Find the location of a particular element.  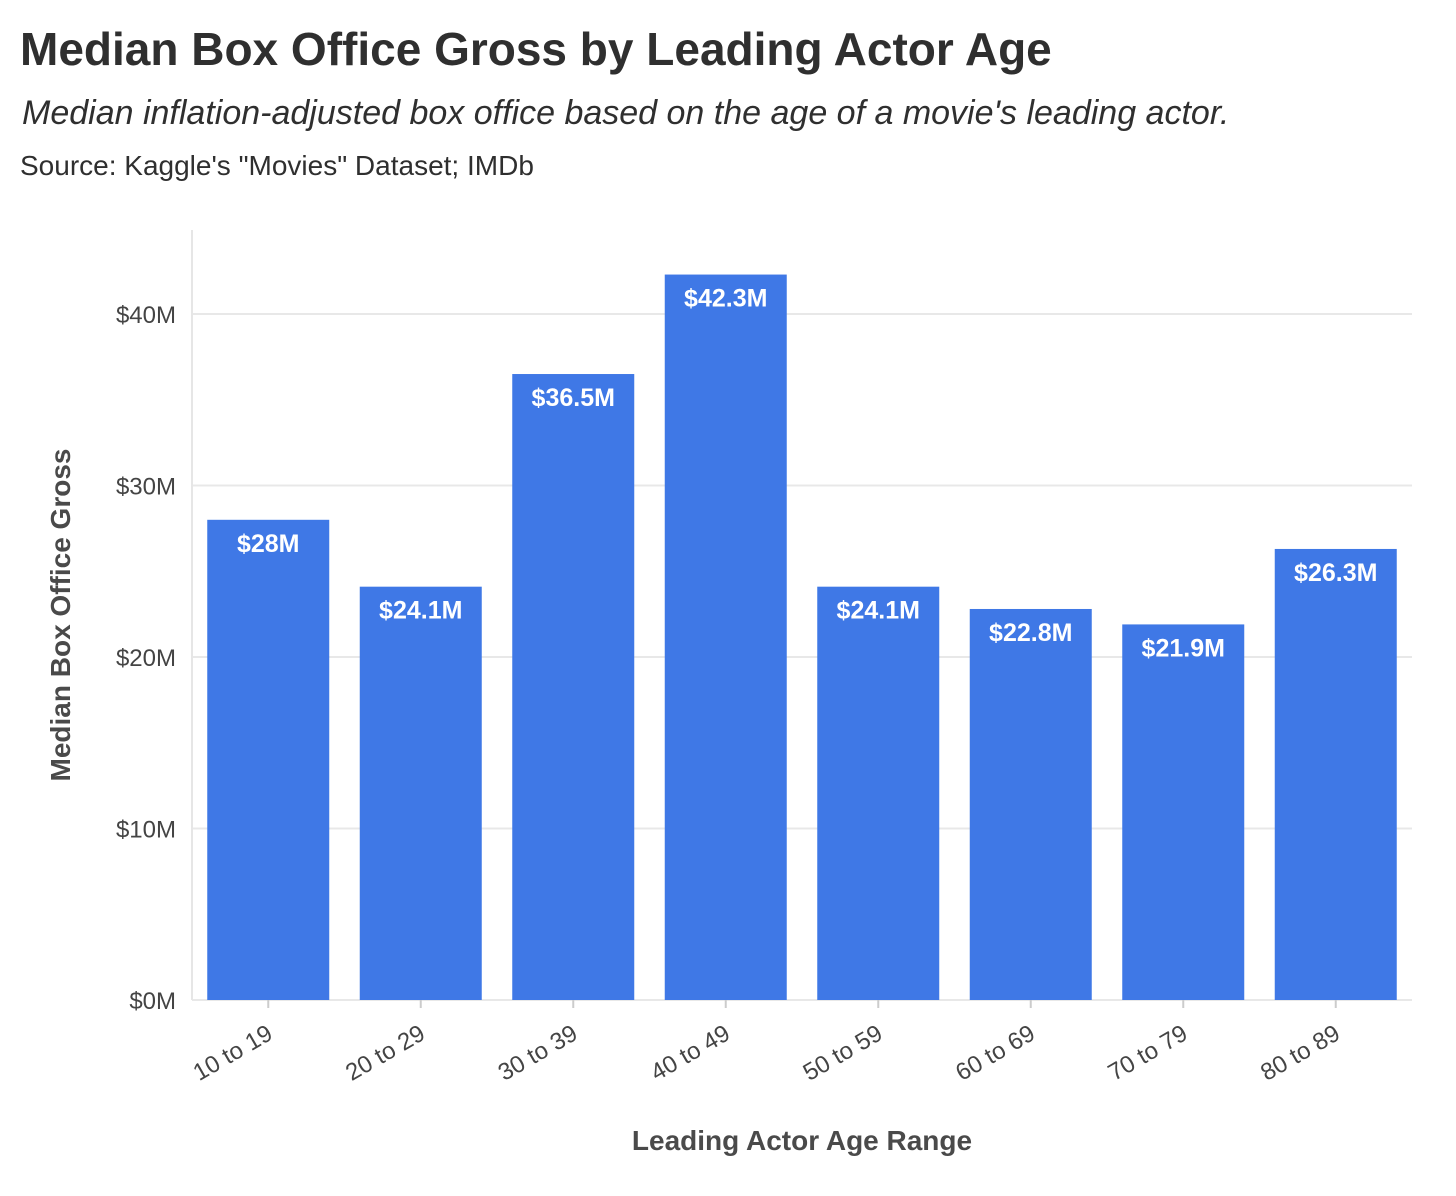

y-tick-label: $20M is located at coordinates (146, 658).